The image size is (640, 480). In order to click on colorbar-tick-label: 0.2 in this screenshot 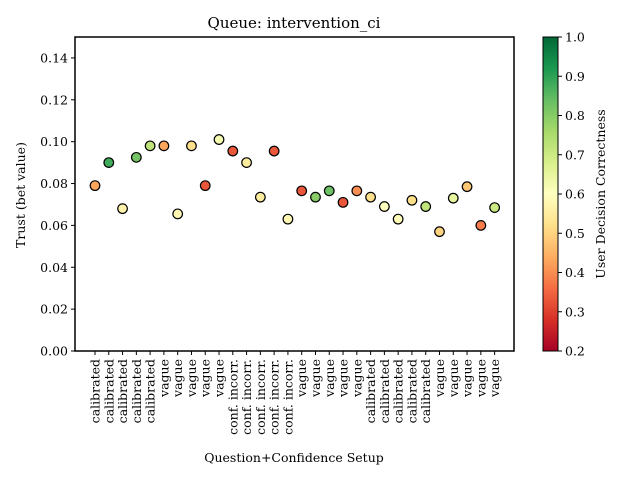, I will do `click(575, 351)`.